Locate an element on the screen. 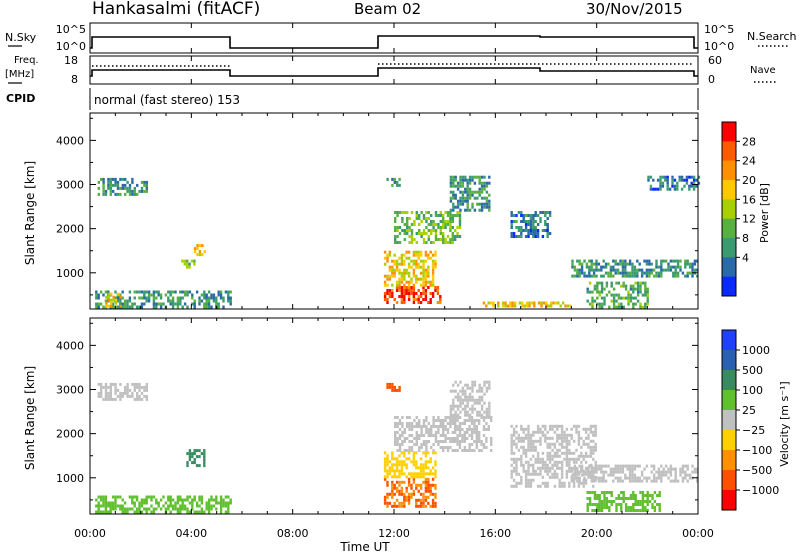 This screenshot has width=800, height=554. x-tick-label: 00:00 is located at coordinates (698, 533).